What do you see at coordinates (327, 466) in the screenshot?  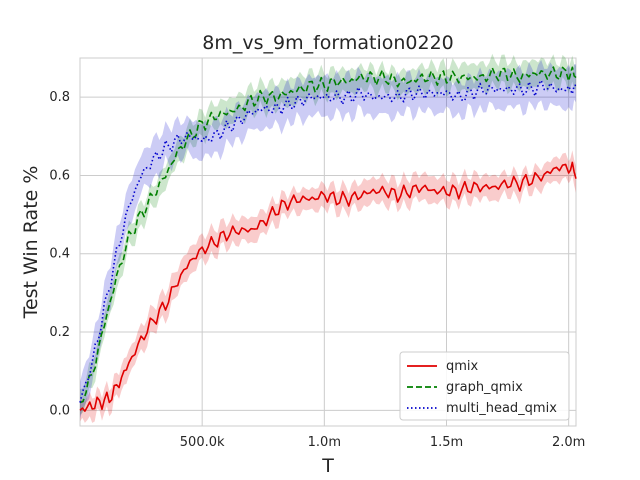 I see `x-axis-title: T` at bounding box center [327, 466].